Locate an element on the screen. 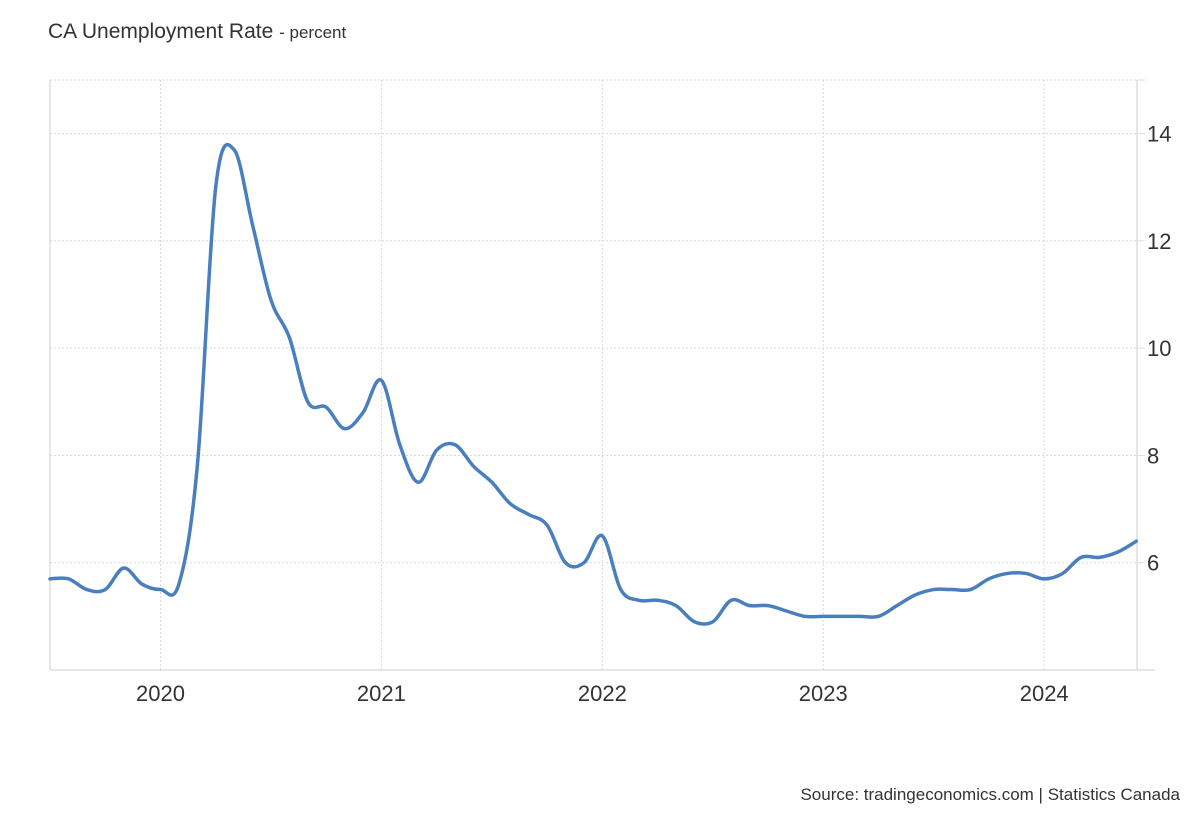  x-tick-label: 2024 is located at coordinates (1044, 693).